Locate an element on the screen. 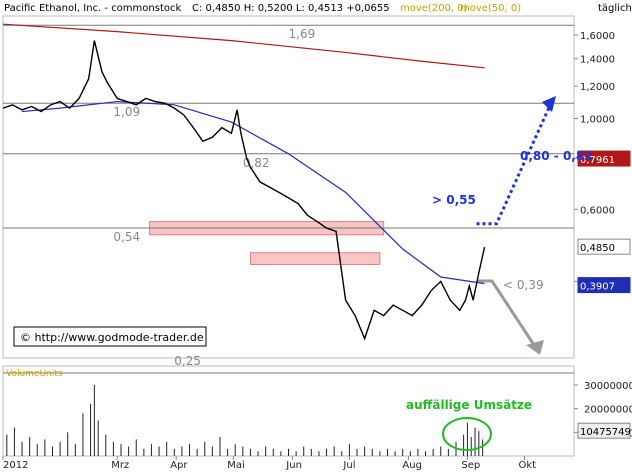 The width and height of the screenshot is (632, 472). last-value-label: 0,4850 is located at coordinates (597, 248).